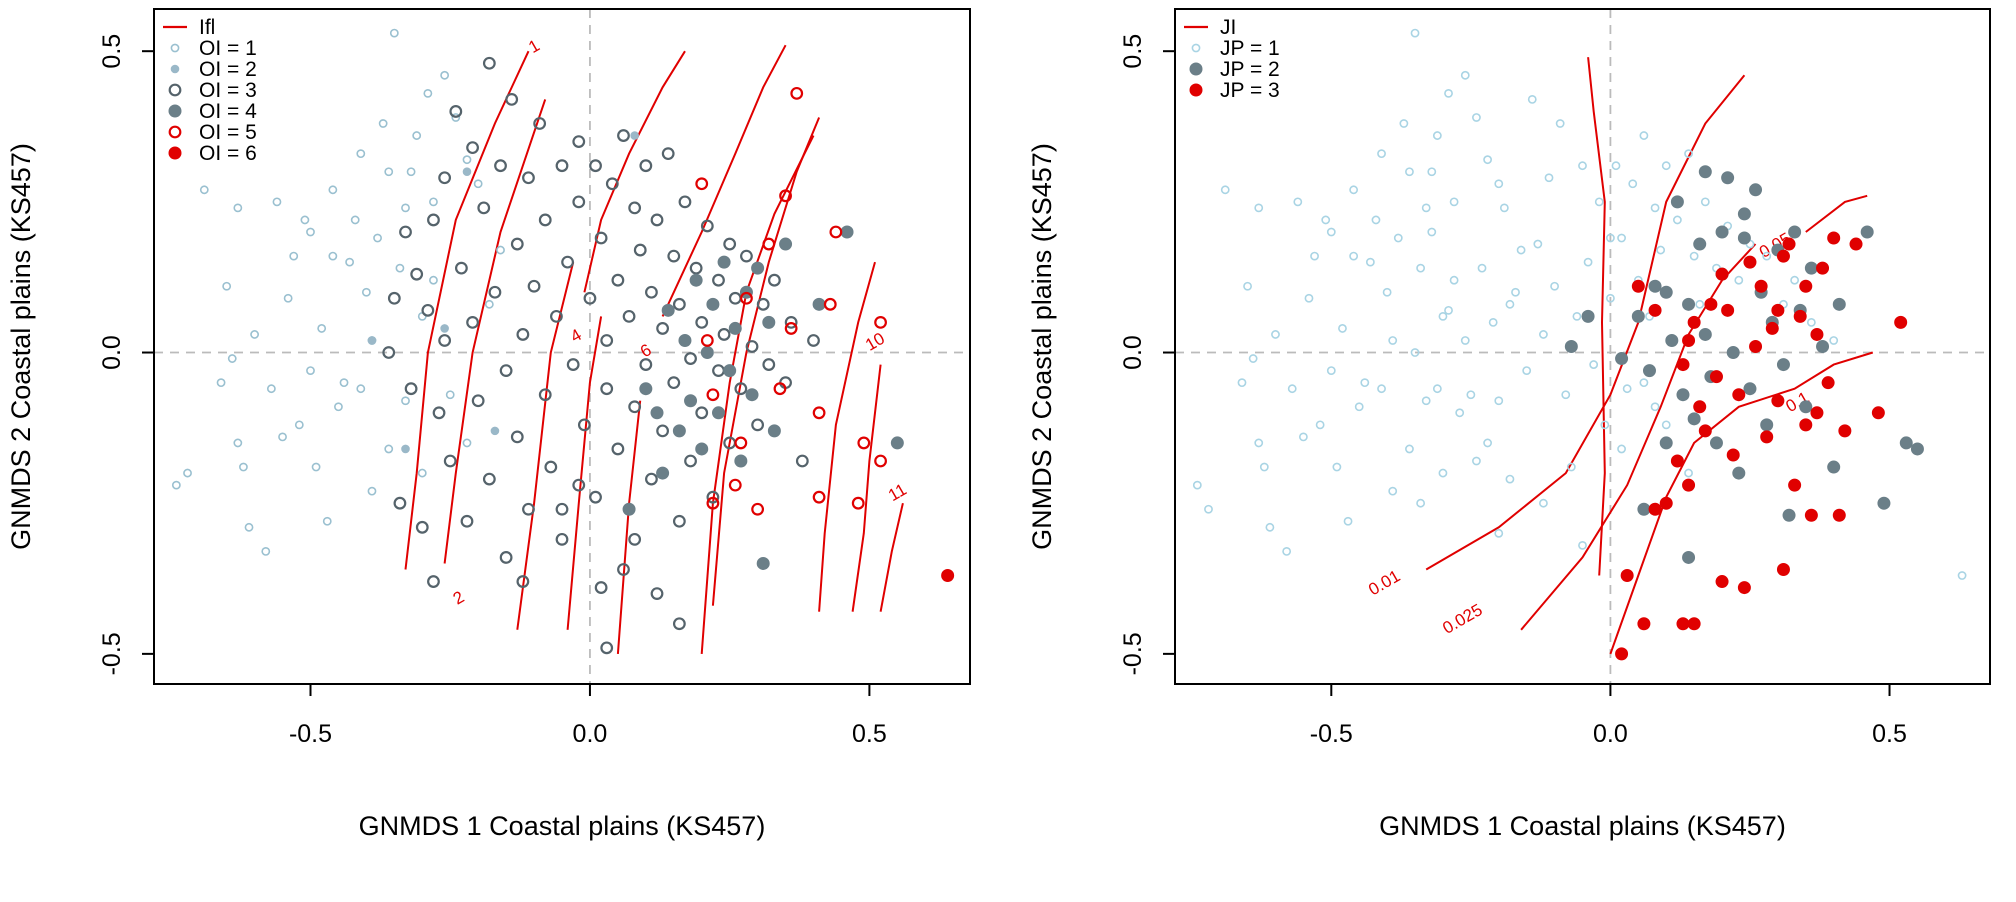 The width and height of the screenshot is (2016, 902). What do you see at coordinates (1596, 316) in the screenshot?
I see `contour-line` at bounding box center [1596, 316].